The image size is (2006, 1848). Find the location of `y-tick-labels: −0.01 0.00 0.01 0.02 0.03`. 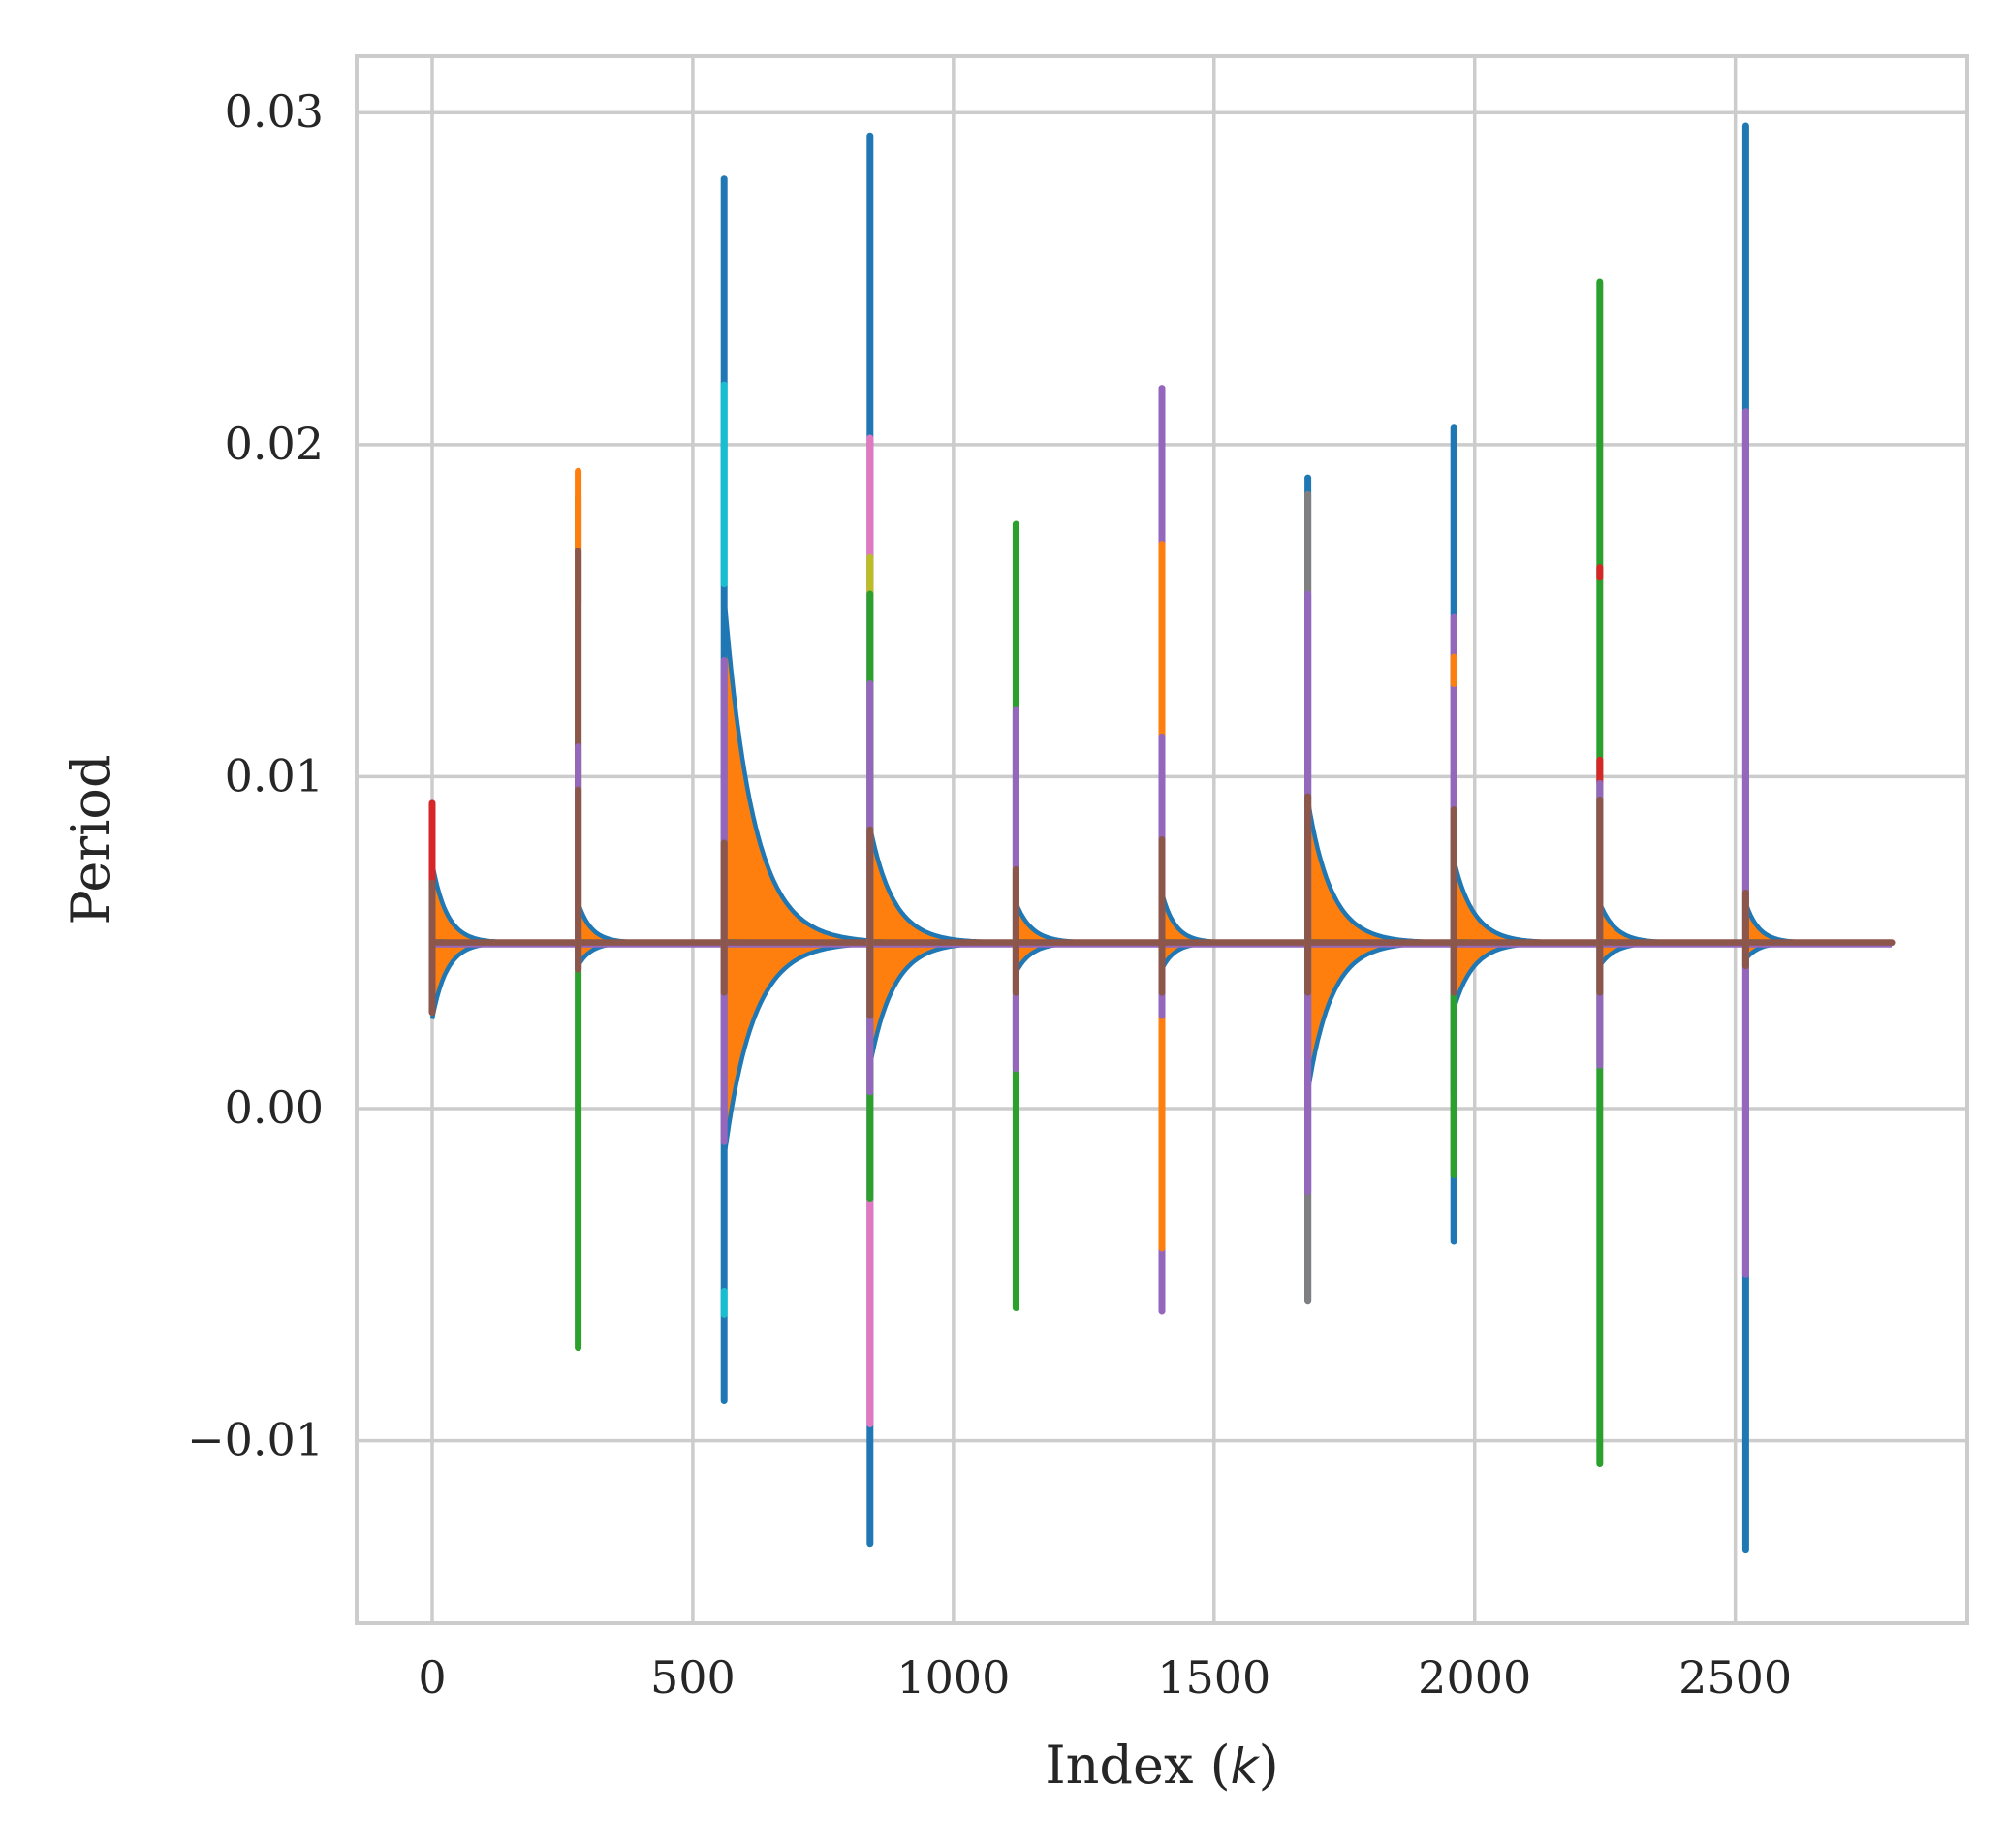

y-tick-labels: −0.01 0.00 0.01 0.02 0.03 is located at coordinates (255, 775).